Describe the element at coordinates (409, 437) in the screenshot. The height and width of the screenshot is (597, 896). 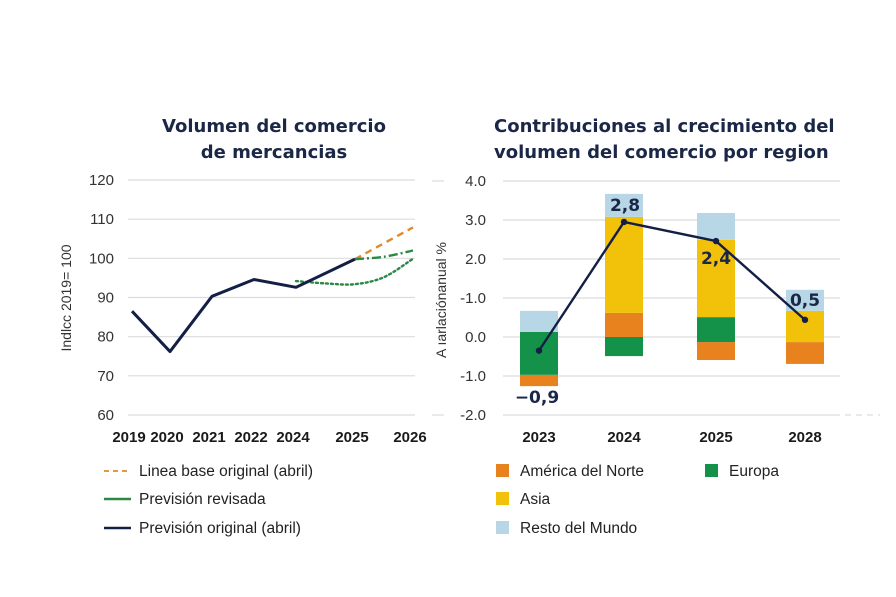
I see `left-x-tick-label: 2026` at that location.